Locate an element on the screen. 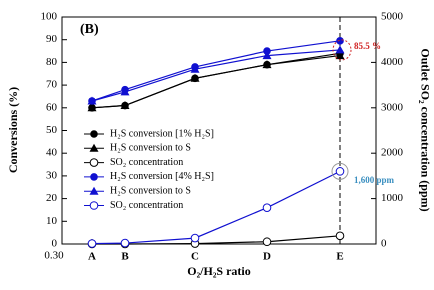 Image resolution: width=434 pixels, height=290 pixels. x-tick-label: E is located at coordinates (339, 257).